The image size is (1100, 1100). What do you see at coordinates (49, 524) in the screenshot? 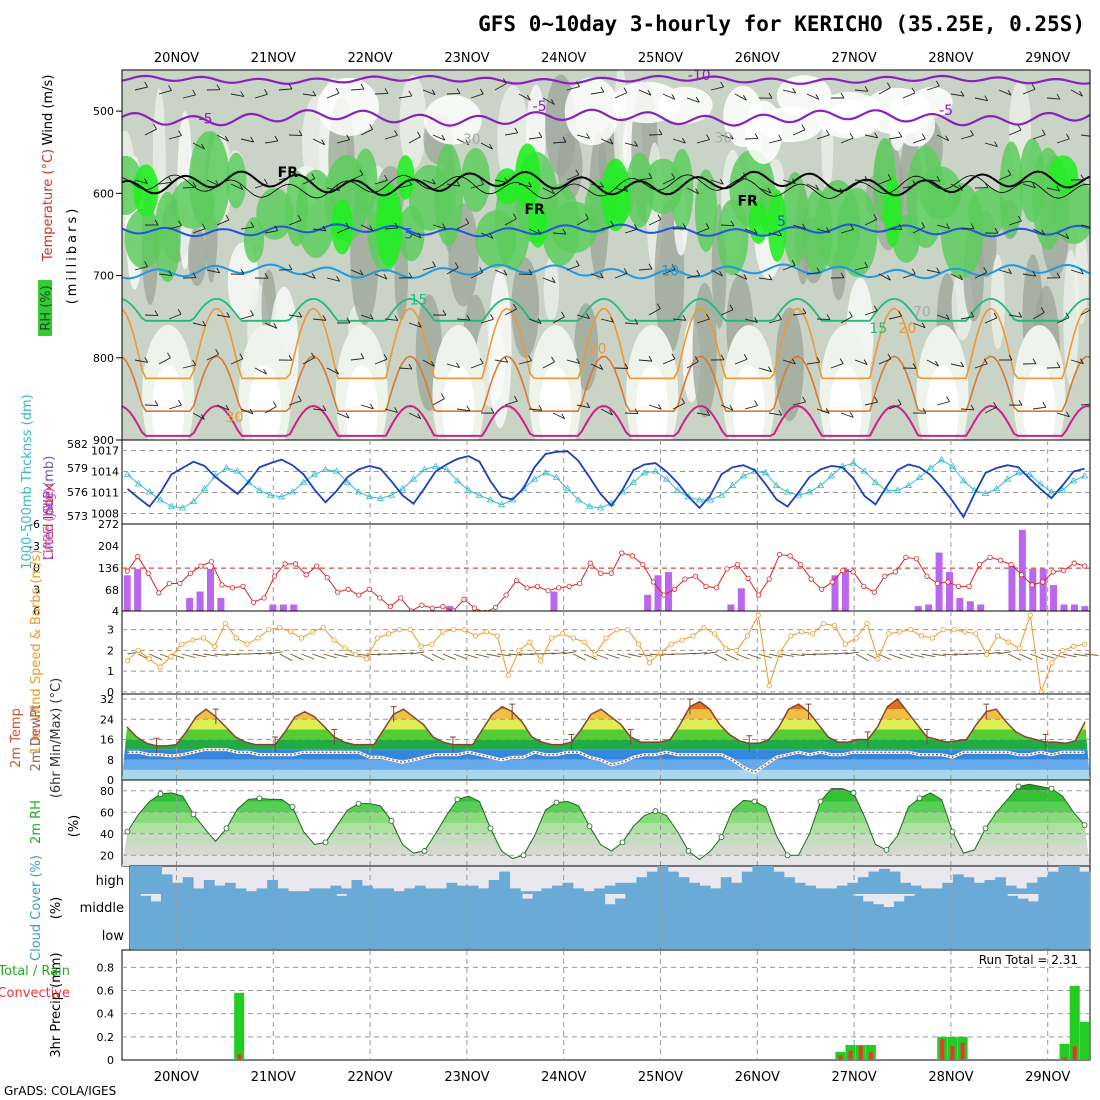
I see `cape-label: CAPE (J/kg)` at bounding box center [49, 524].